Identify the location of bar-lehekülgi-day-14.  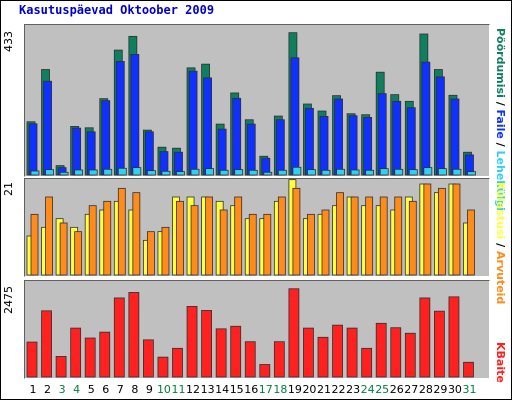
(224, 172).